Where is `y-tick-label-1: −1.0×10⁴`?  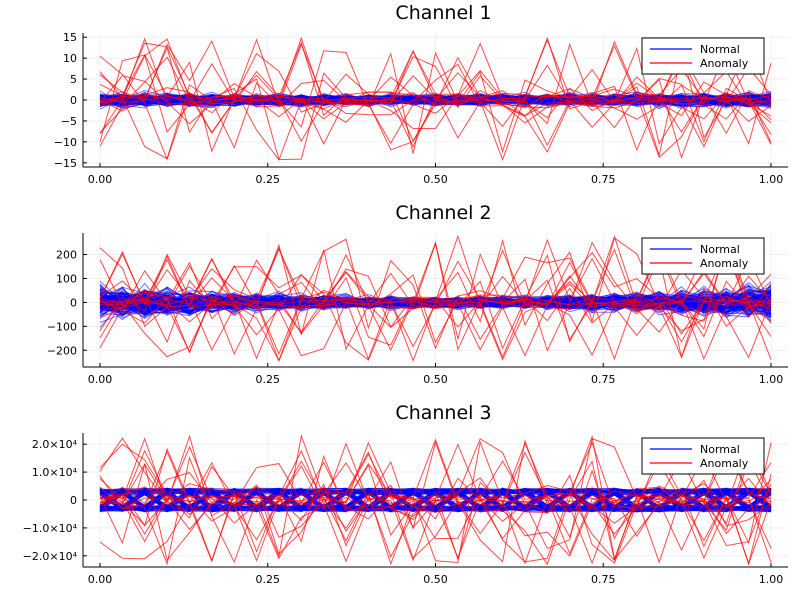
y-tick-label-1: −1.0×10⁴ is located at coordinates (50, 528).